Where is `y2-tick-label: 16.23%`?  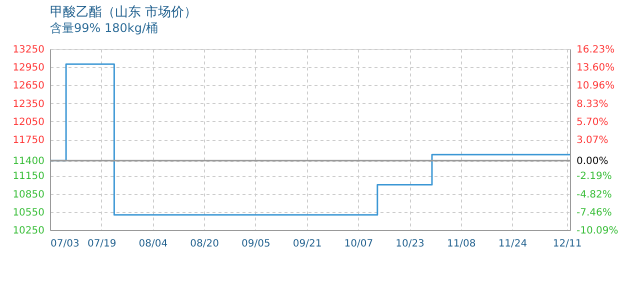
y2-tick-label: 16.23% is located at coordinates (595, 50).